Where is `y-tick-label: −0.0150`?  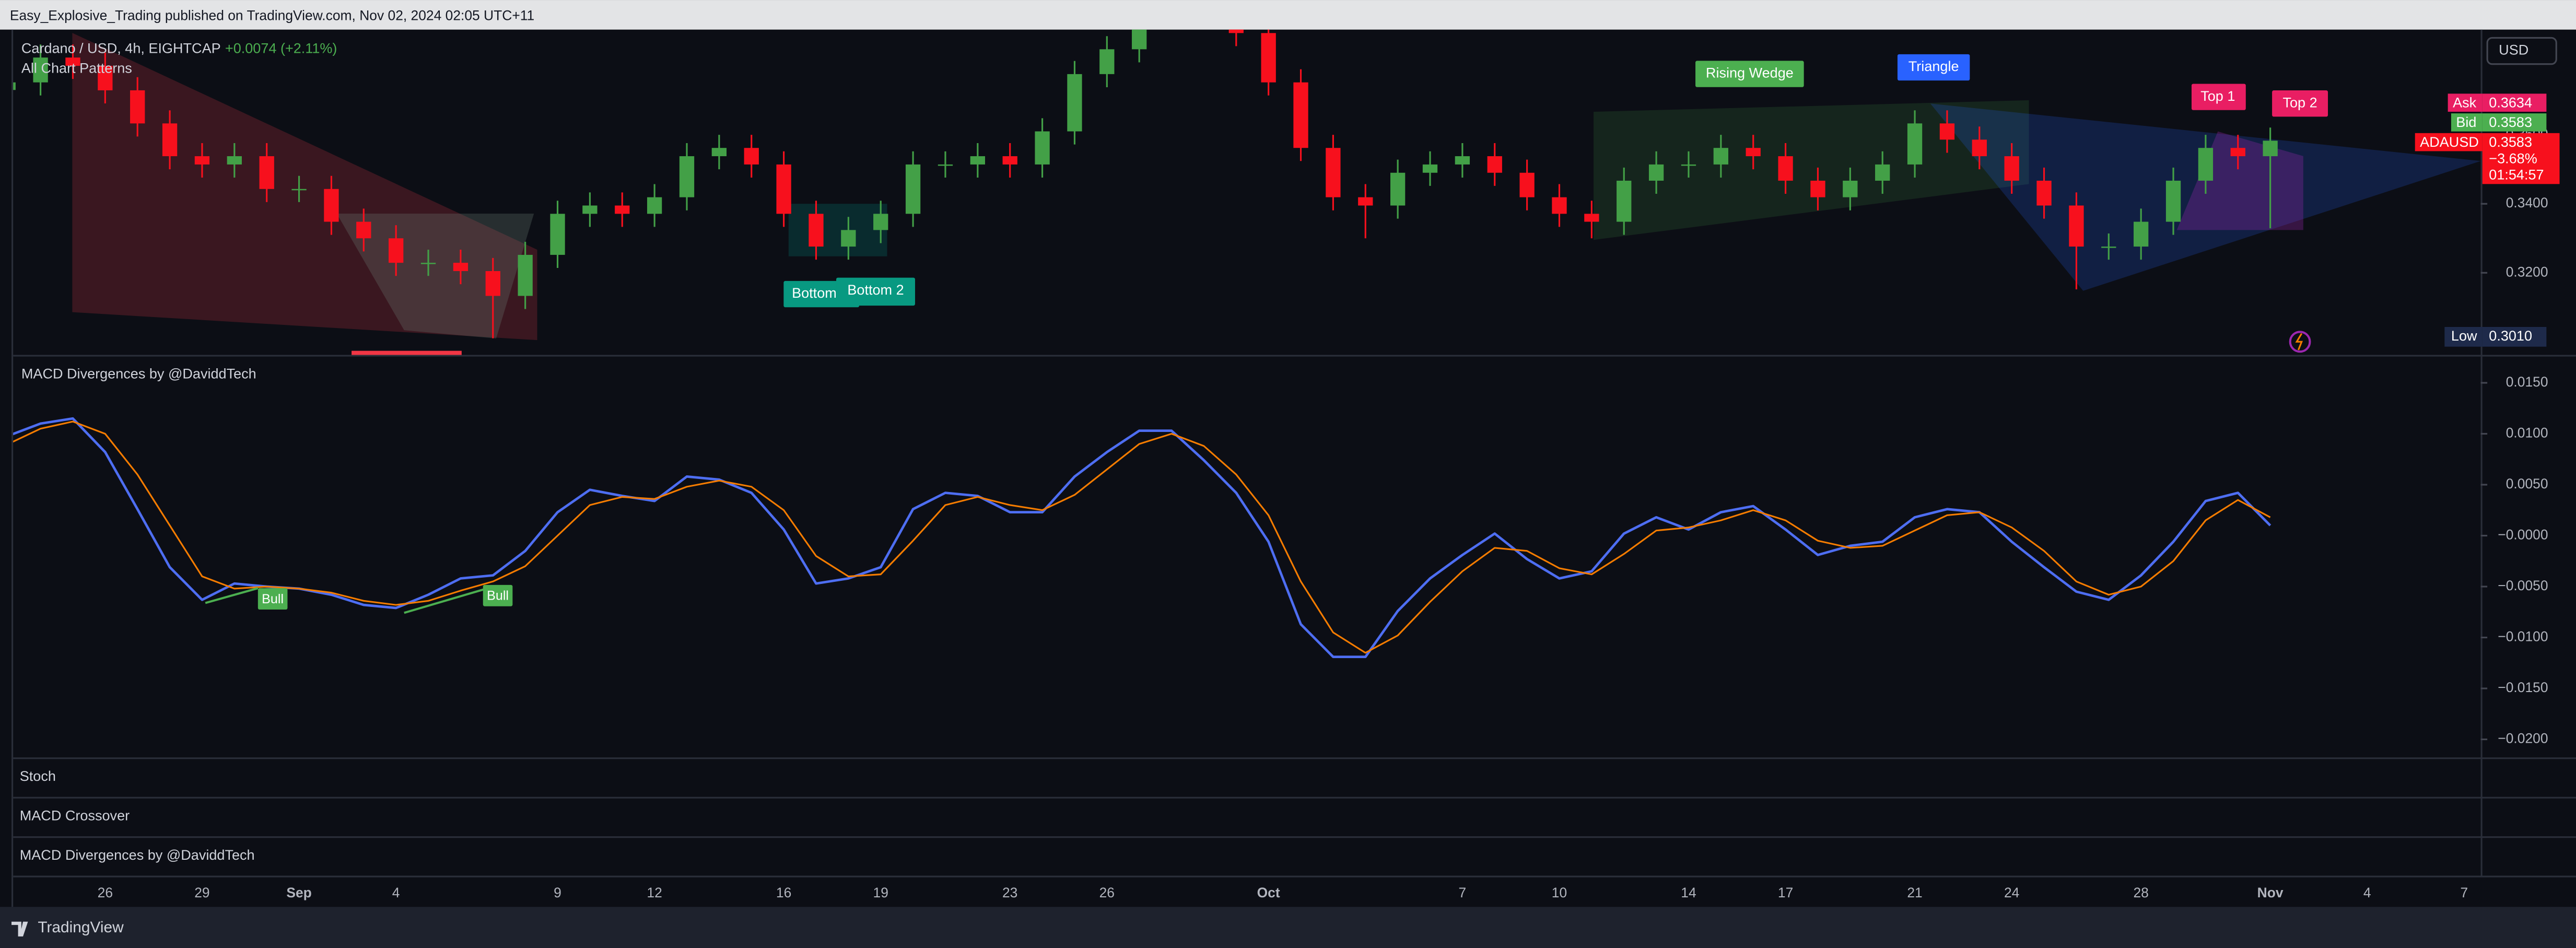
y-tick-label: −0.0150 is located at coordinates (2523, 687).